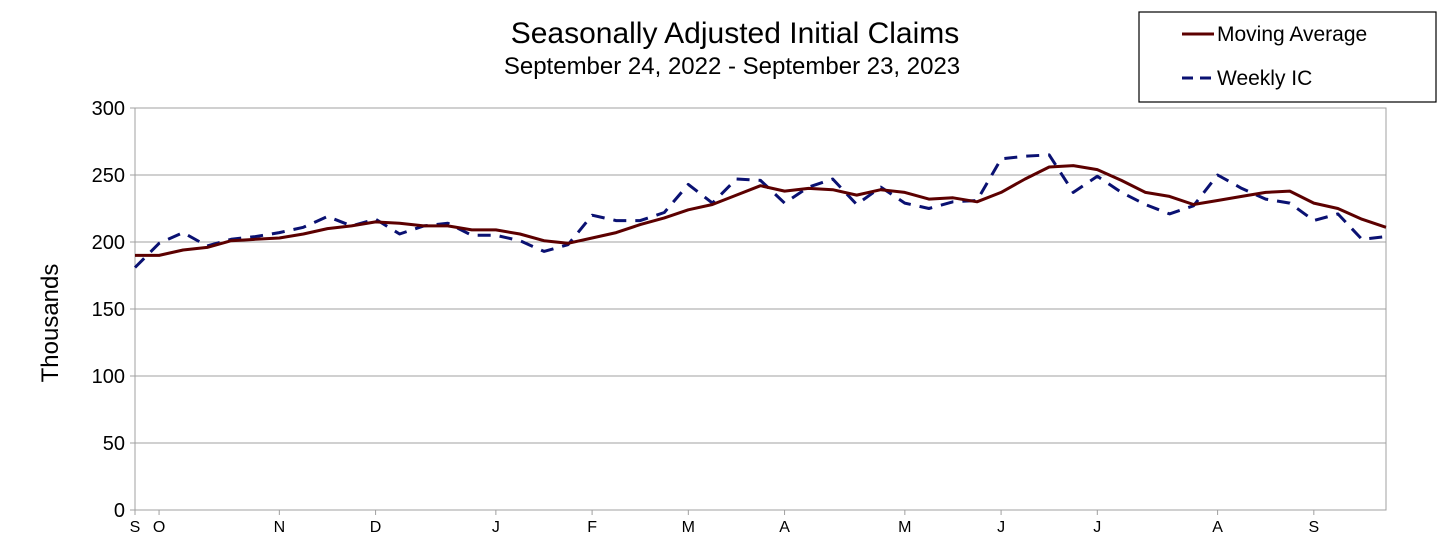 This screenshot has height=550, width=1456. I want to click on series-line-moving-average, so click(761, 210).